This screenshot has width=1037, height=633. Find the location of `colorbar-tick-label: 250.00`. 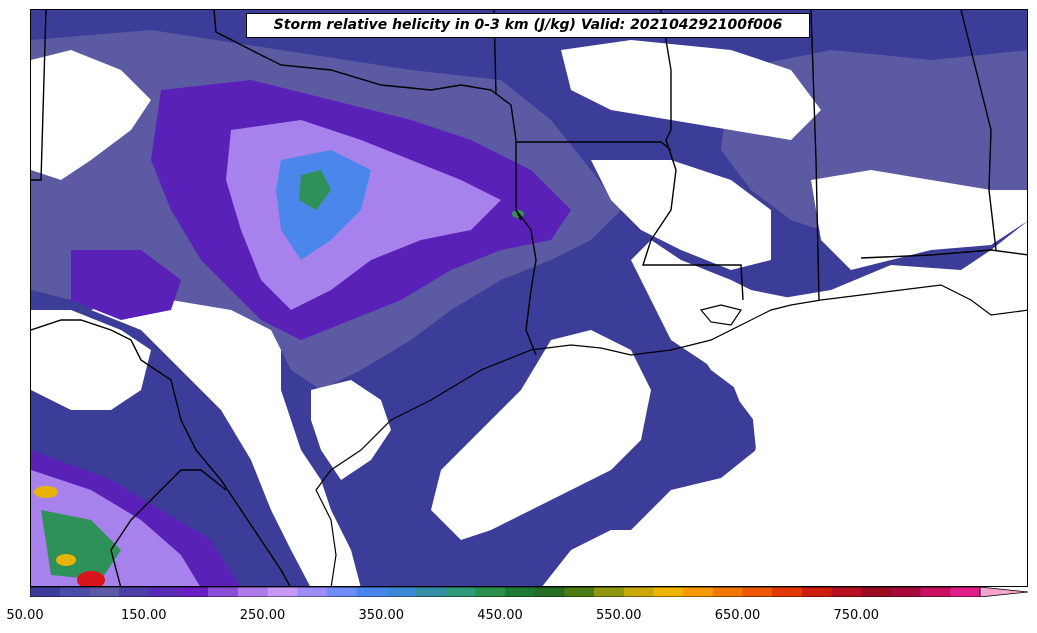

colorbar-tick-label: 250.00 is located at coordinates (262, 615).